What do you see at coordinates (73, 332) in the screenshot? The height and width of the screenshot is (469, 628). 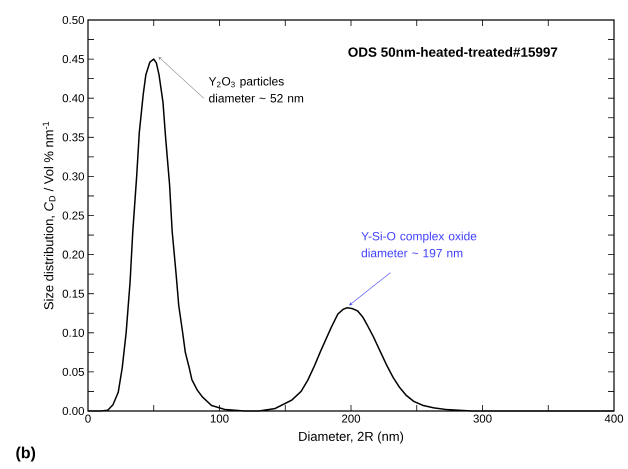 I see `y-tick-label: 0.10` at bounding box center [73, 332].